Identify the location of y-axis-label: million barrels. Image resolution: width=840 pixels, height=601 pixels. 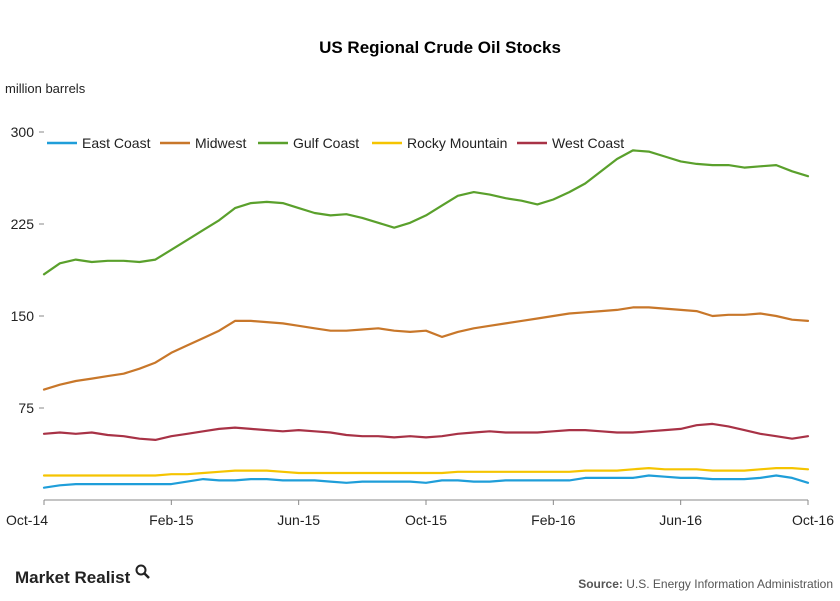
(45, 88).